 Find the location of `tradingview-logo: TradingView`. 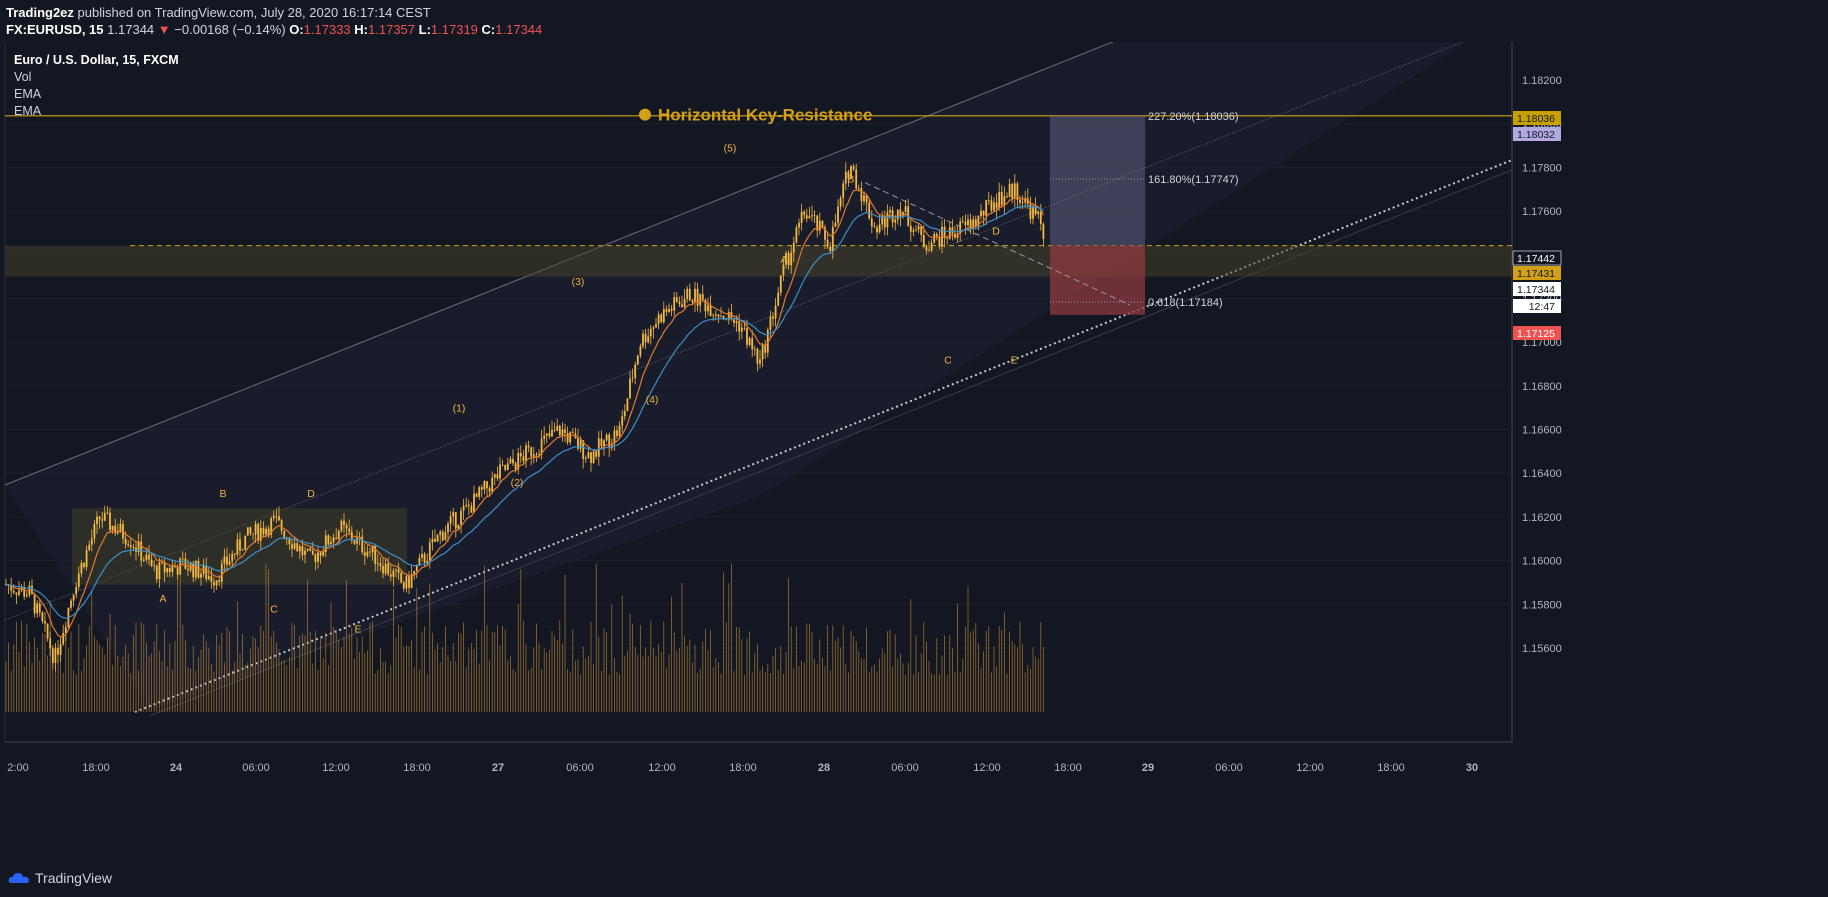

tradingview-logo: TradingView is located at coordinates (60, 878).